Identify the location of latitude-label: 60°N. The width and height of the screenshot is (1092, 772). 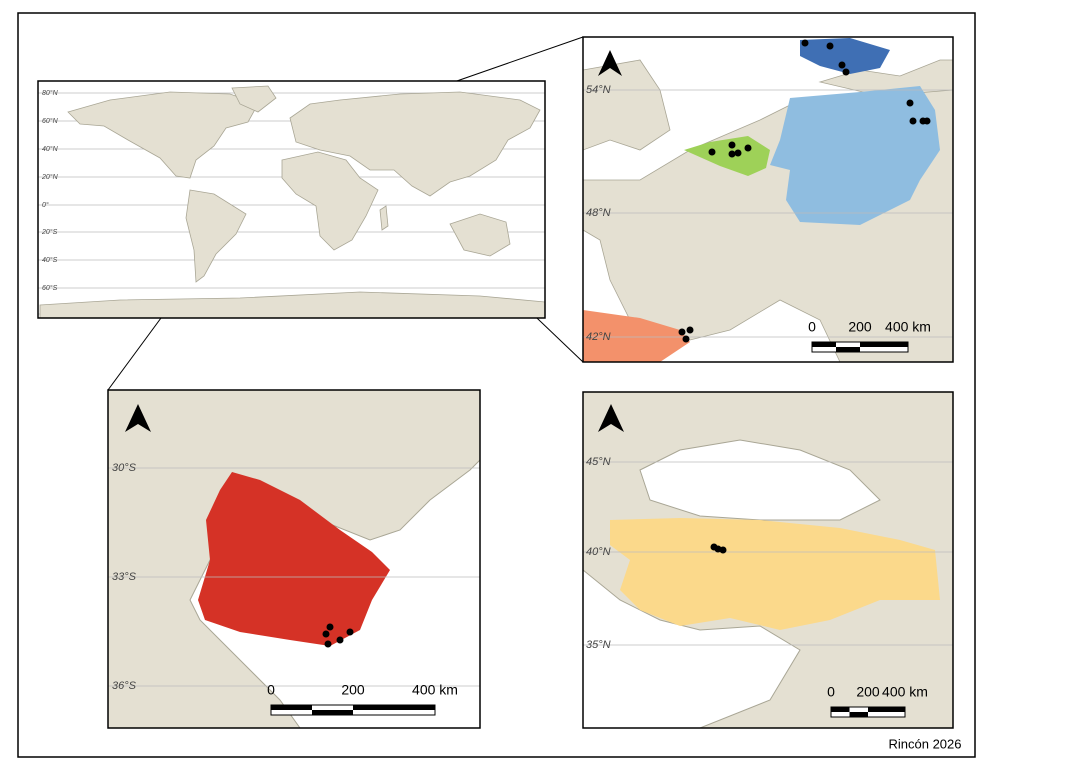
(50, 121).